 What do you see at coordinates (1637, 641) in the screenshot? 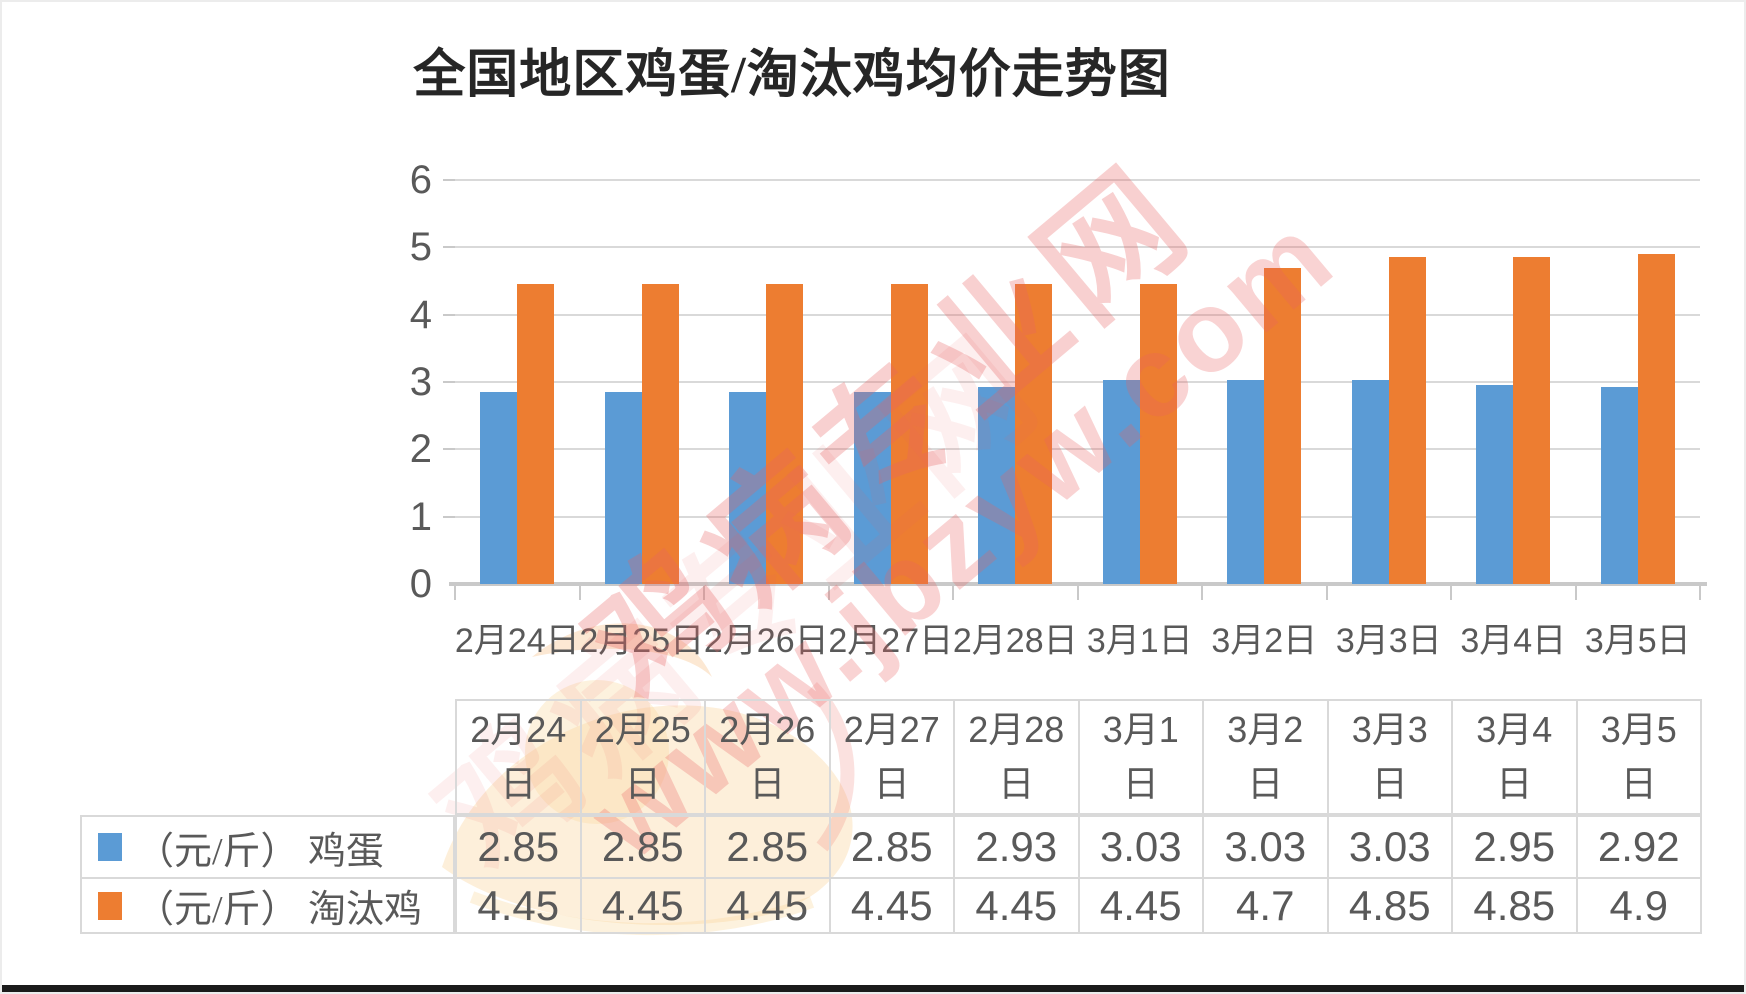
I see `x-axis-label-3月5日: 3月5日` at bounding box center [1637, 641].